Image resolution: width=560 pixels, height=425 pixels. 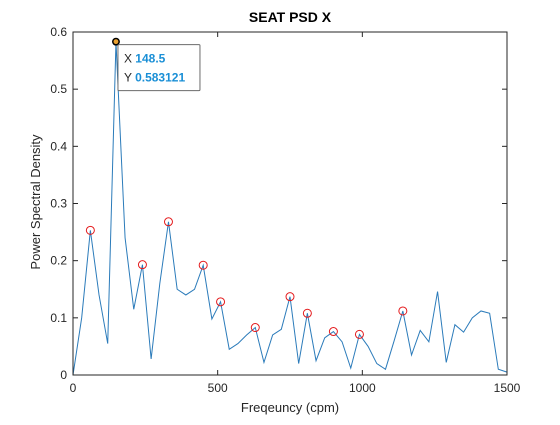 What do you see at coordinates (150, 59) in the screenshot?
I see `datatip-x-value: 148.5` at bounding box center [150, 59].